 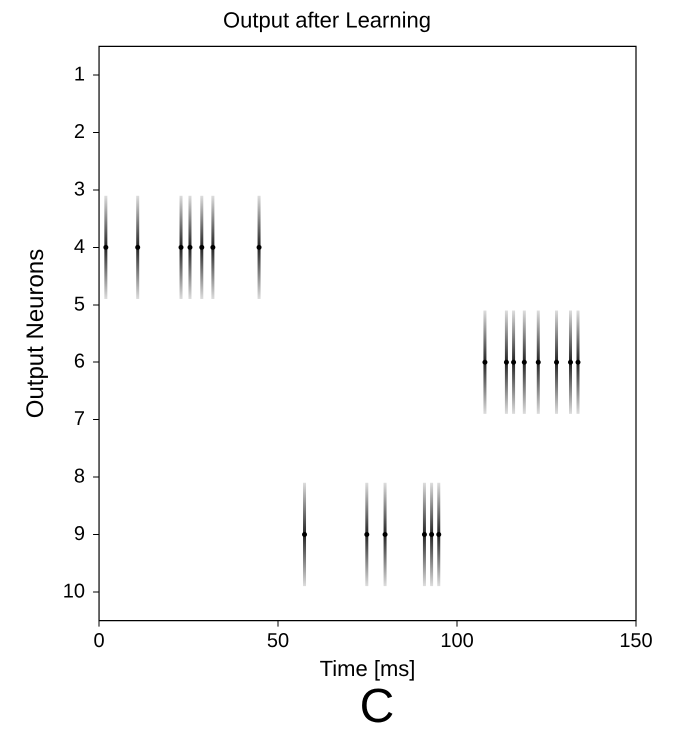 What do you see at coordinates (36, 333) in the screenshot?
I see `y-axis-title: Output Neurons` at bounding box center [36, 333].